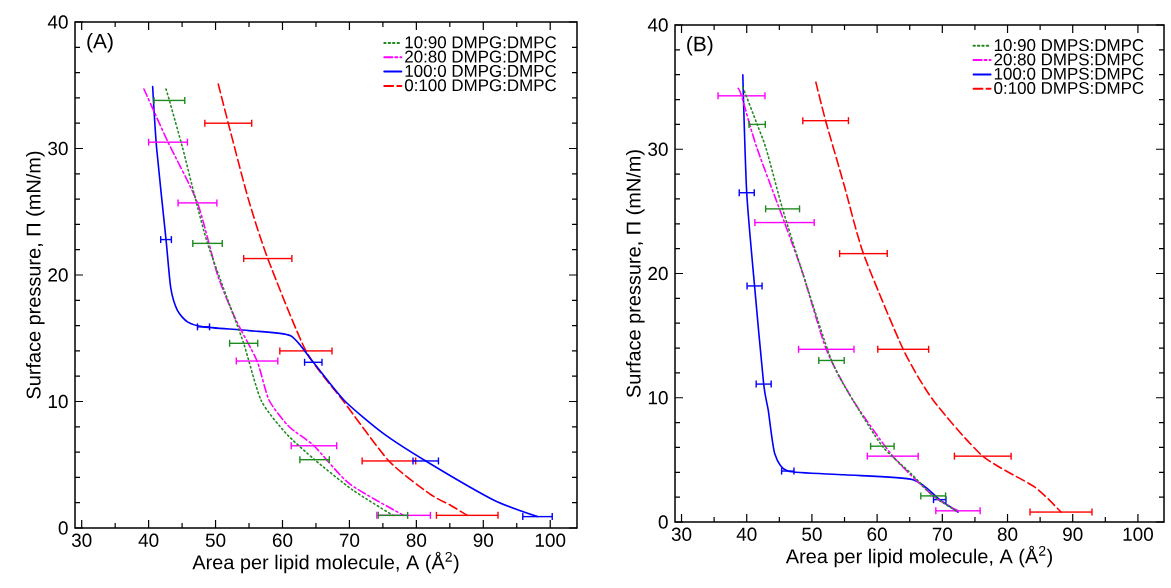 This screenshot has height=588, width=1171. Describe the element at coordinates (481, 70) in the screenshot. I see `legend-label: 100:0 DMPG:DMPC` at that location.